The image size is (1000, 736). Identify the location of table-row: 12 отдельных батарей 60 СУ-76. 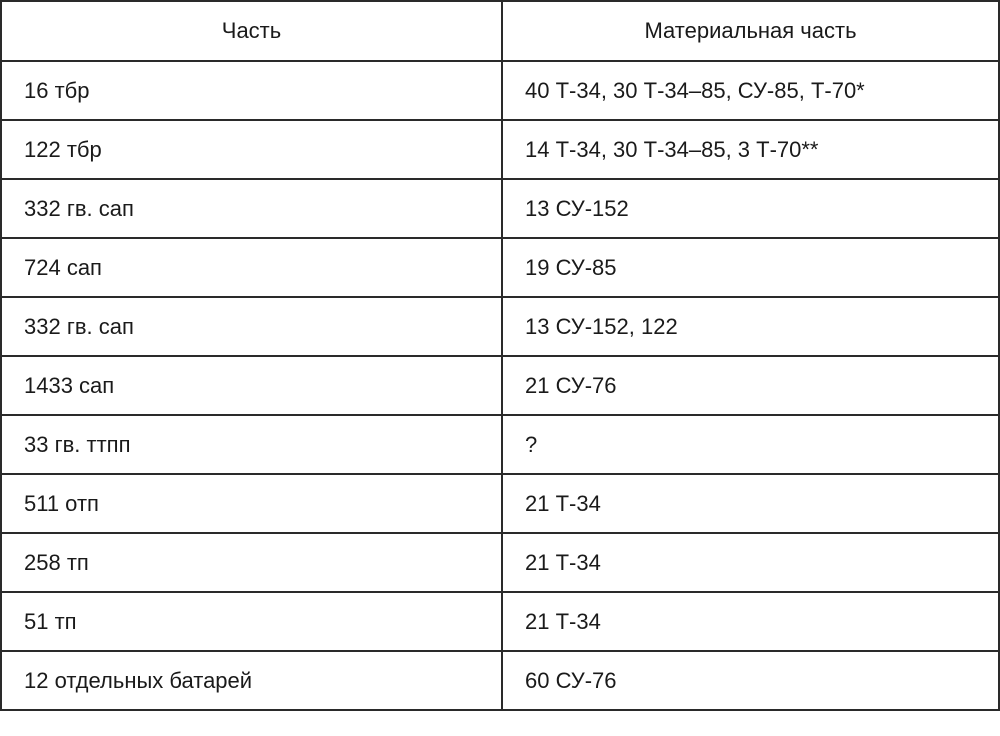
(500, 680).